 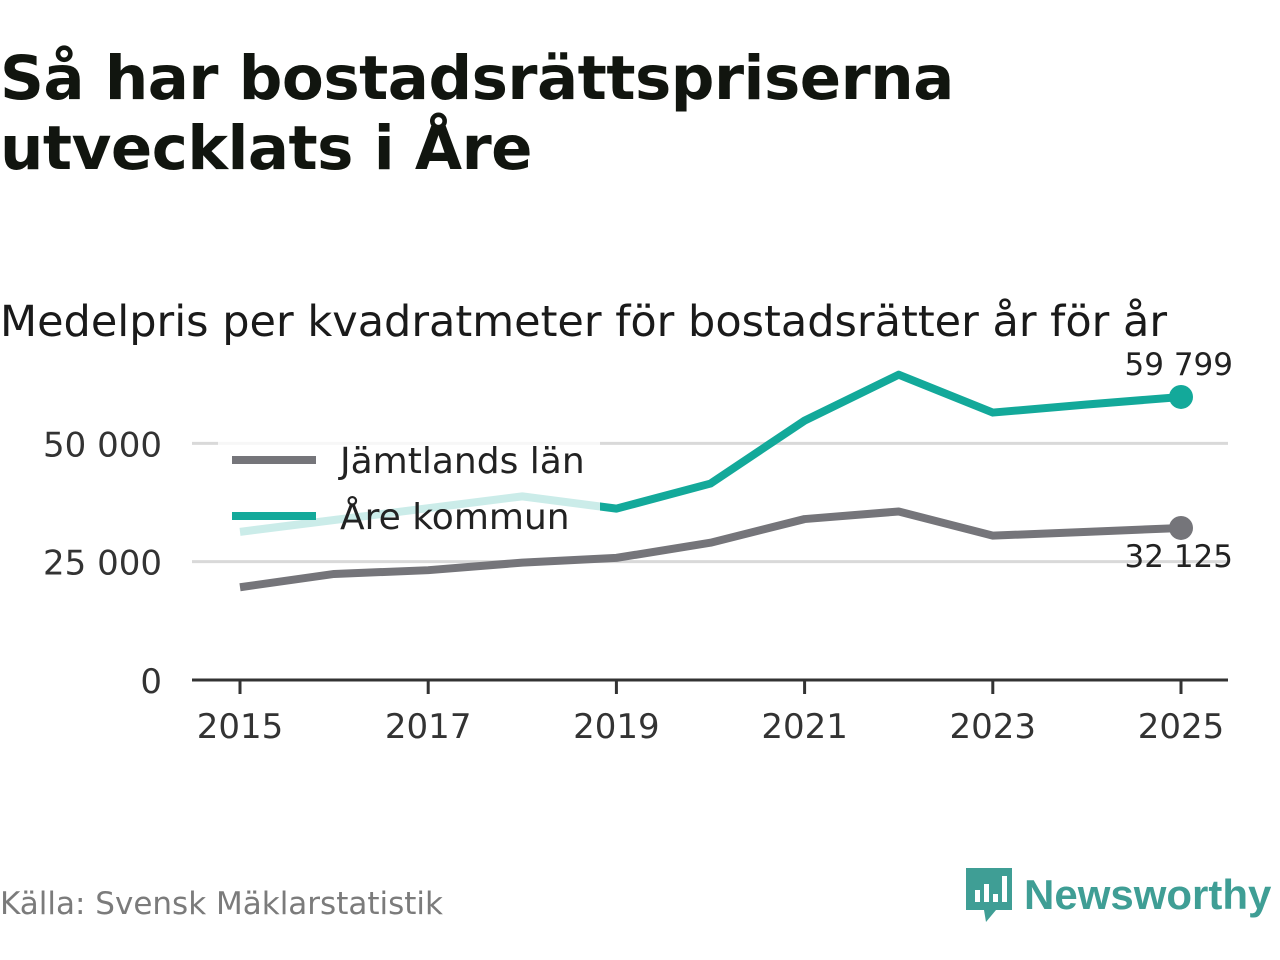 I want to click on legend-label: Åre kommun, so click(x=455, y=516).